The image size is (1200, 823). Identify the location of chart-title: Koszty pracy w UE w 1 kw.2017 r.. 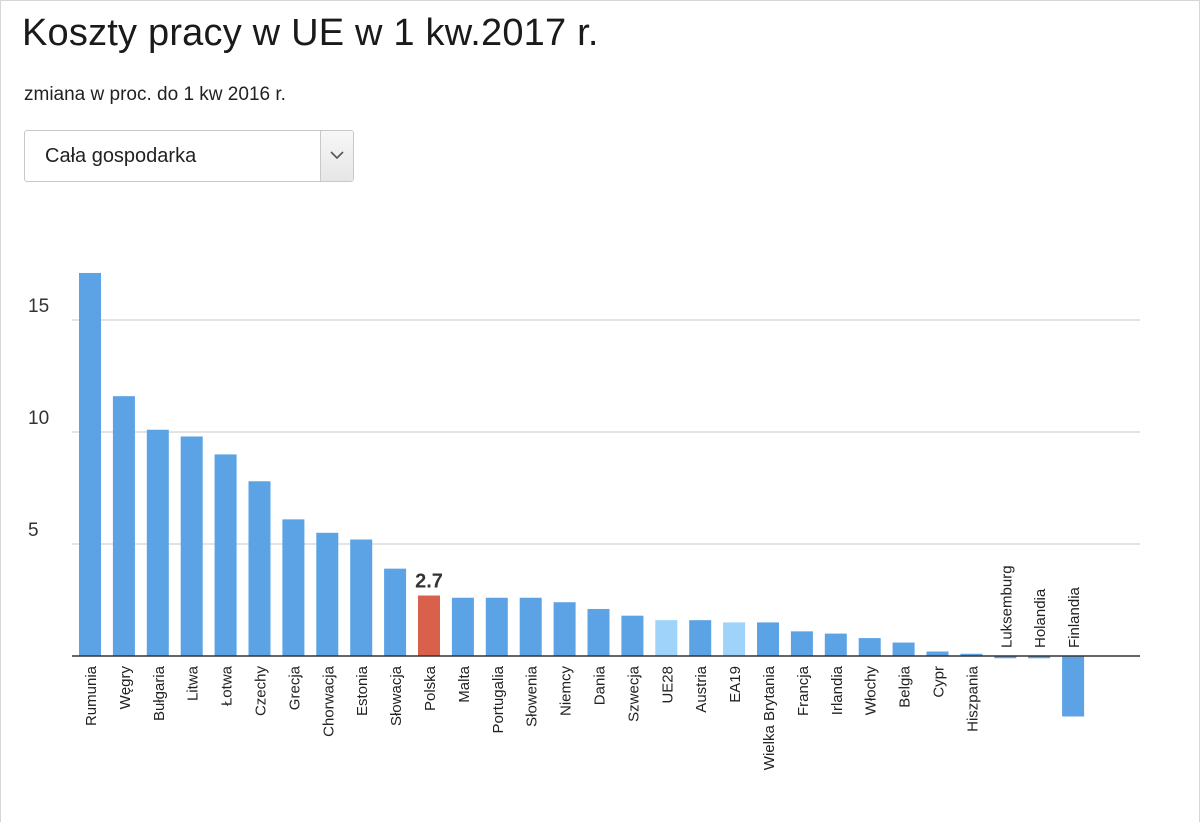
(310, 33).